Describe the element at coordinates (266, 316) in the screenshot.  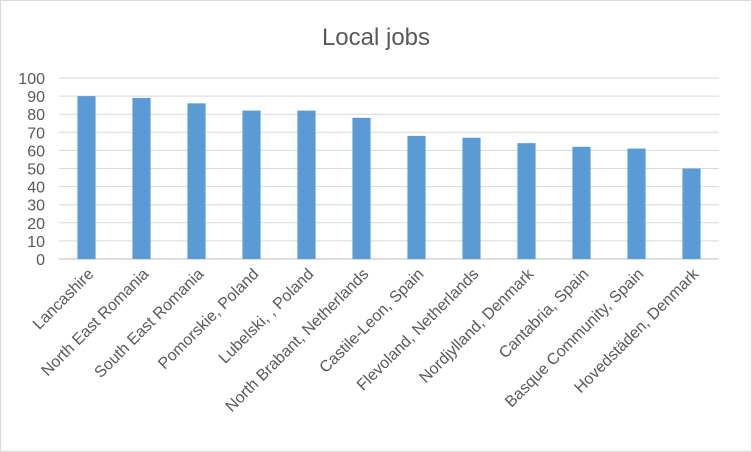
I see `x-category-label: Lubelski, , Poland` at that location.